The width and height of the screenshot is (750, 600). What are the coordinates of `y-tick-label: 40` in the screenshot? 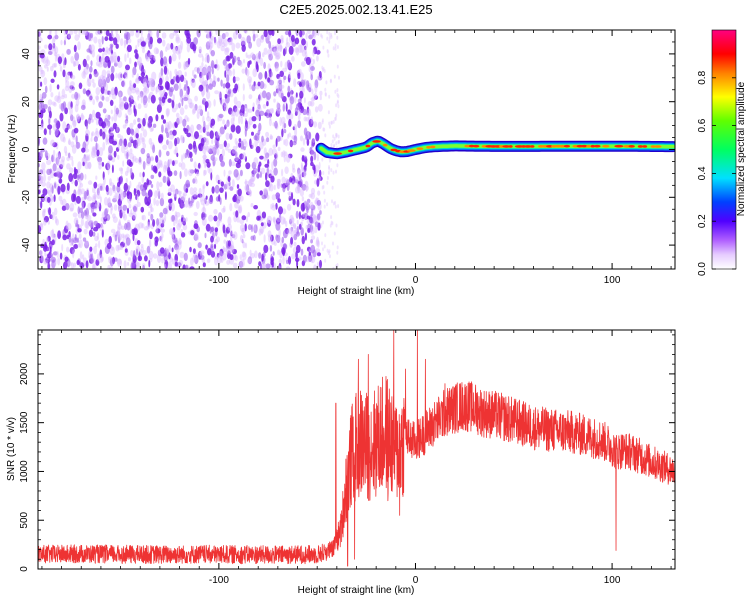 It's located at (26, 54).